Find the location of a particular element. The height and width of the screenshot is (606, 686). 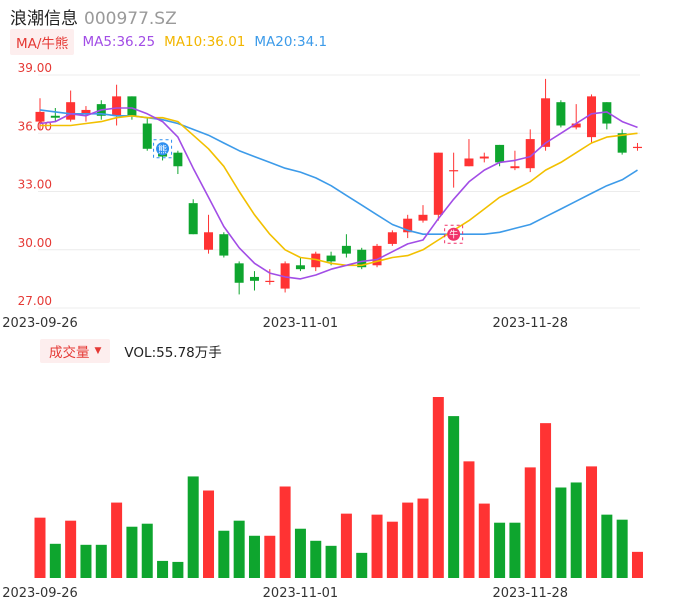

price-tick-label: 39.00 is located at coordinates (35, 68).